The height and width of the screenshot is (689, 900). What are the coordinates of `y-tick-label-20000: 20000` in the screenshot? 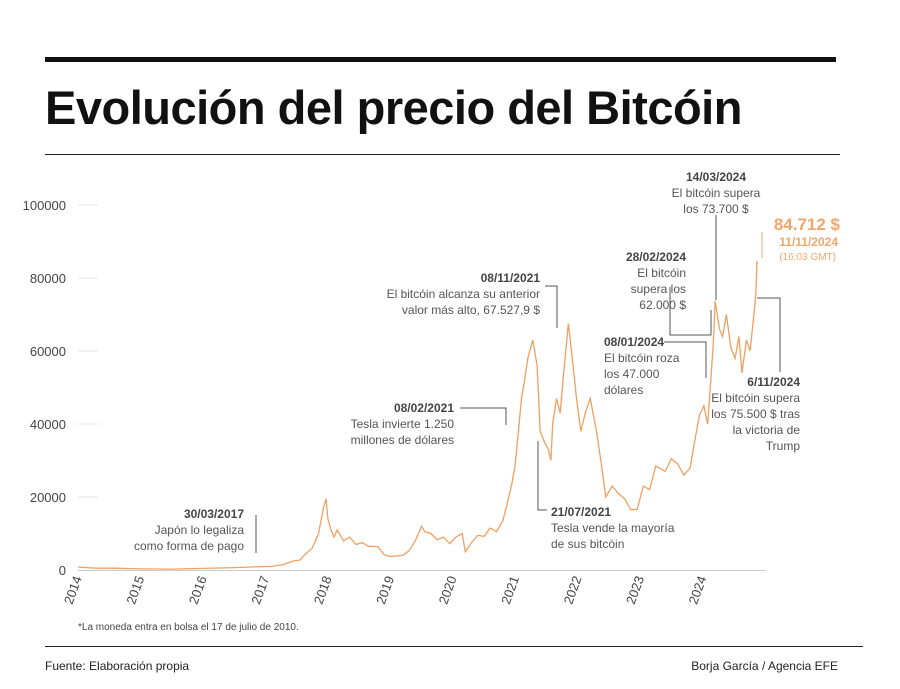 It's located at (48, 497).